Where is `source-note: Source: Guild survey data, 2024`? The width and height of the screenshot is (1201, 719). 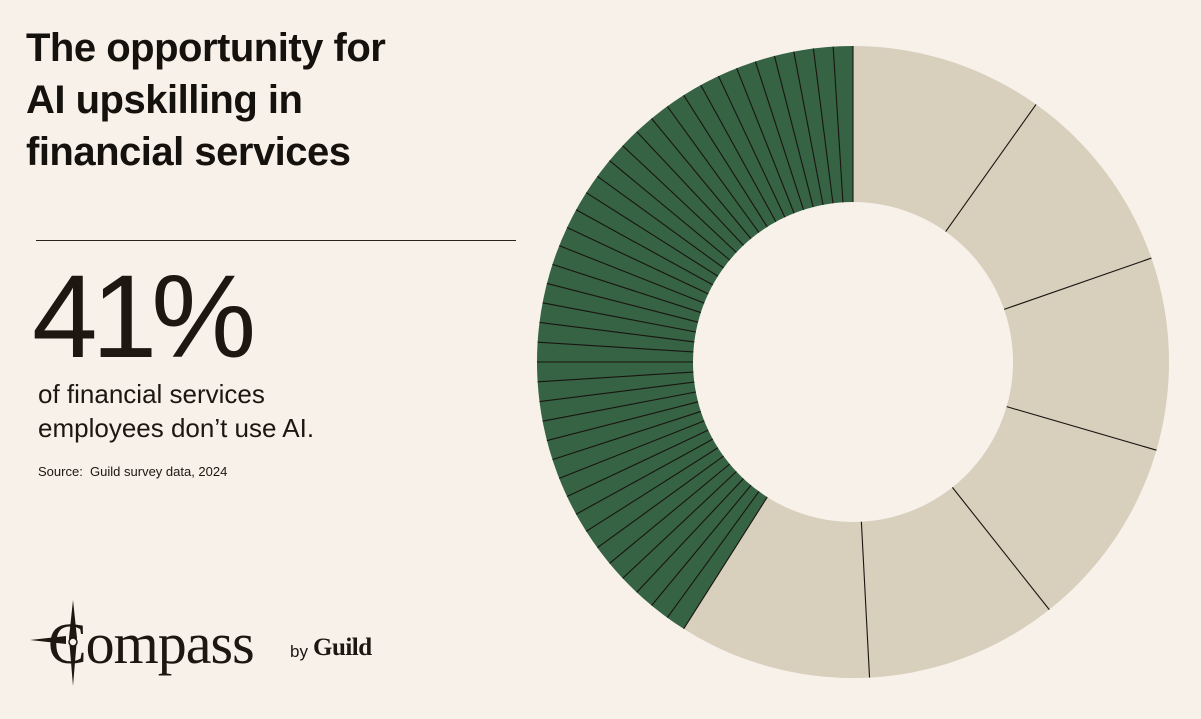 source-note: Source: Guild survey data, 2024 is located at coordinates (132, 472).